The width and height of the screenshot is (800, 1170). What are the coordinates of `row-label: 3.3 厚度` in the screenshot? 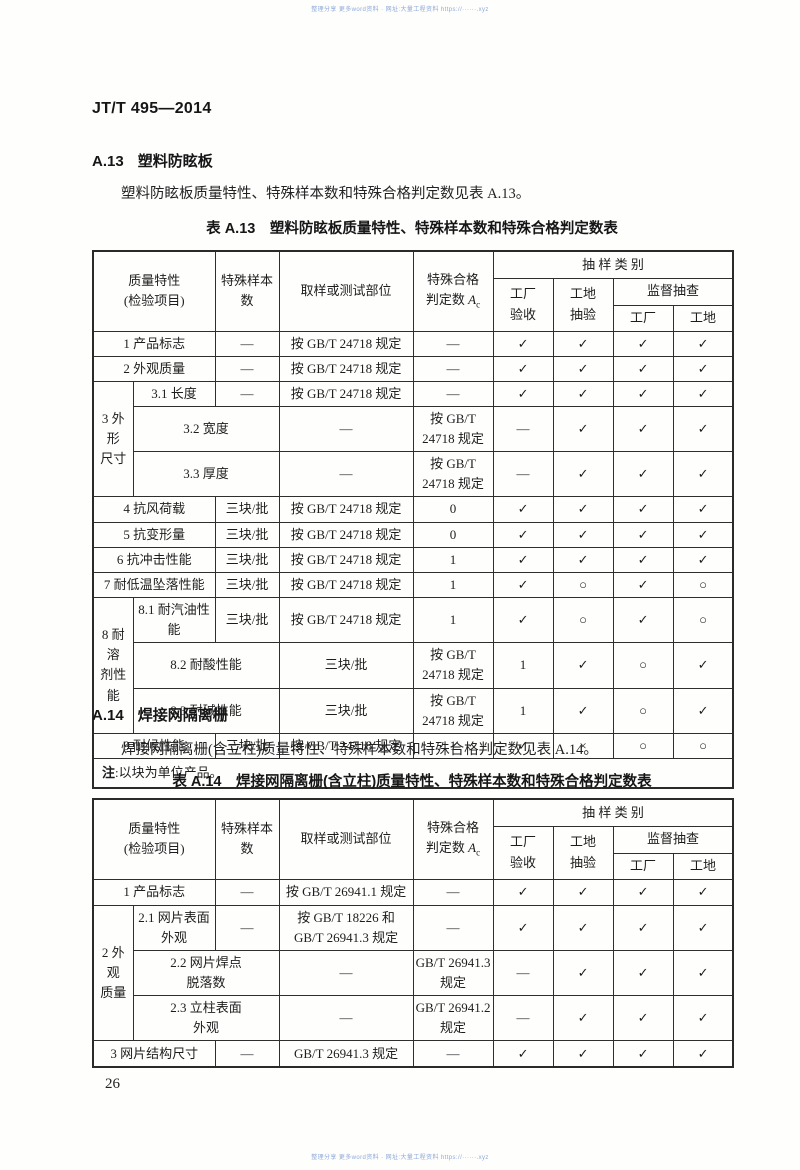 It's located at (206, 474).